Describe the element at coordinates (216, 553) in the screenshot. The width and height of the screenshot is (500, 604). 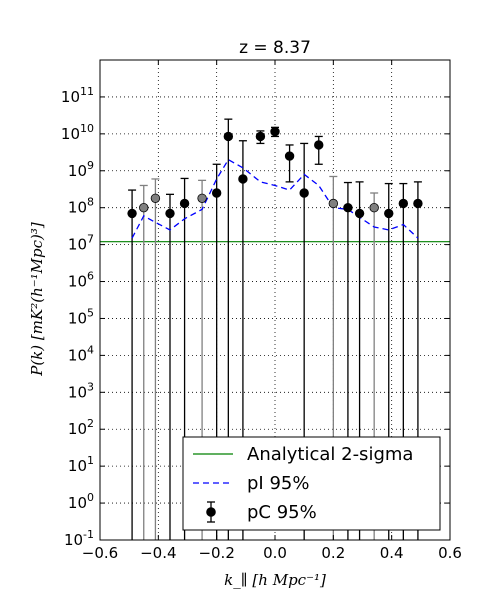
I see `x-tick-label: −0.2` at that location.